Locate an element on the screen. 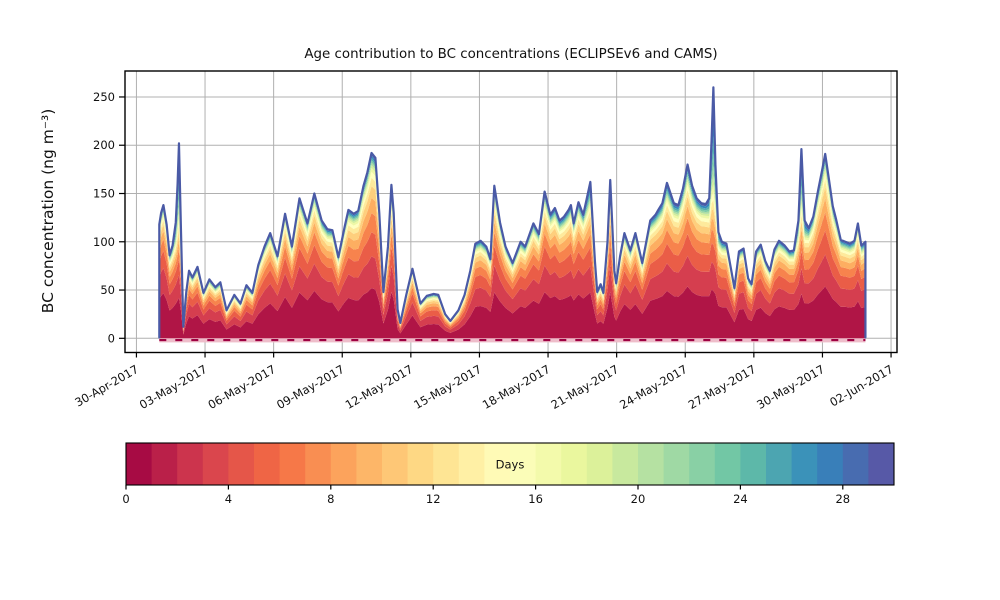  x-tick-label: 21-May-2017 is located at coordinates (585, 387).